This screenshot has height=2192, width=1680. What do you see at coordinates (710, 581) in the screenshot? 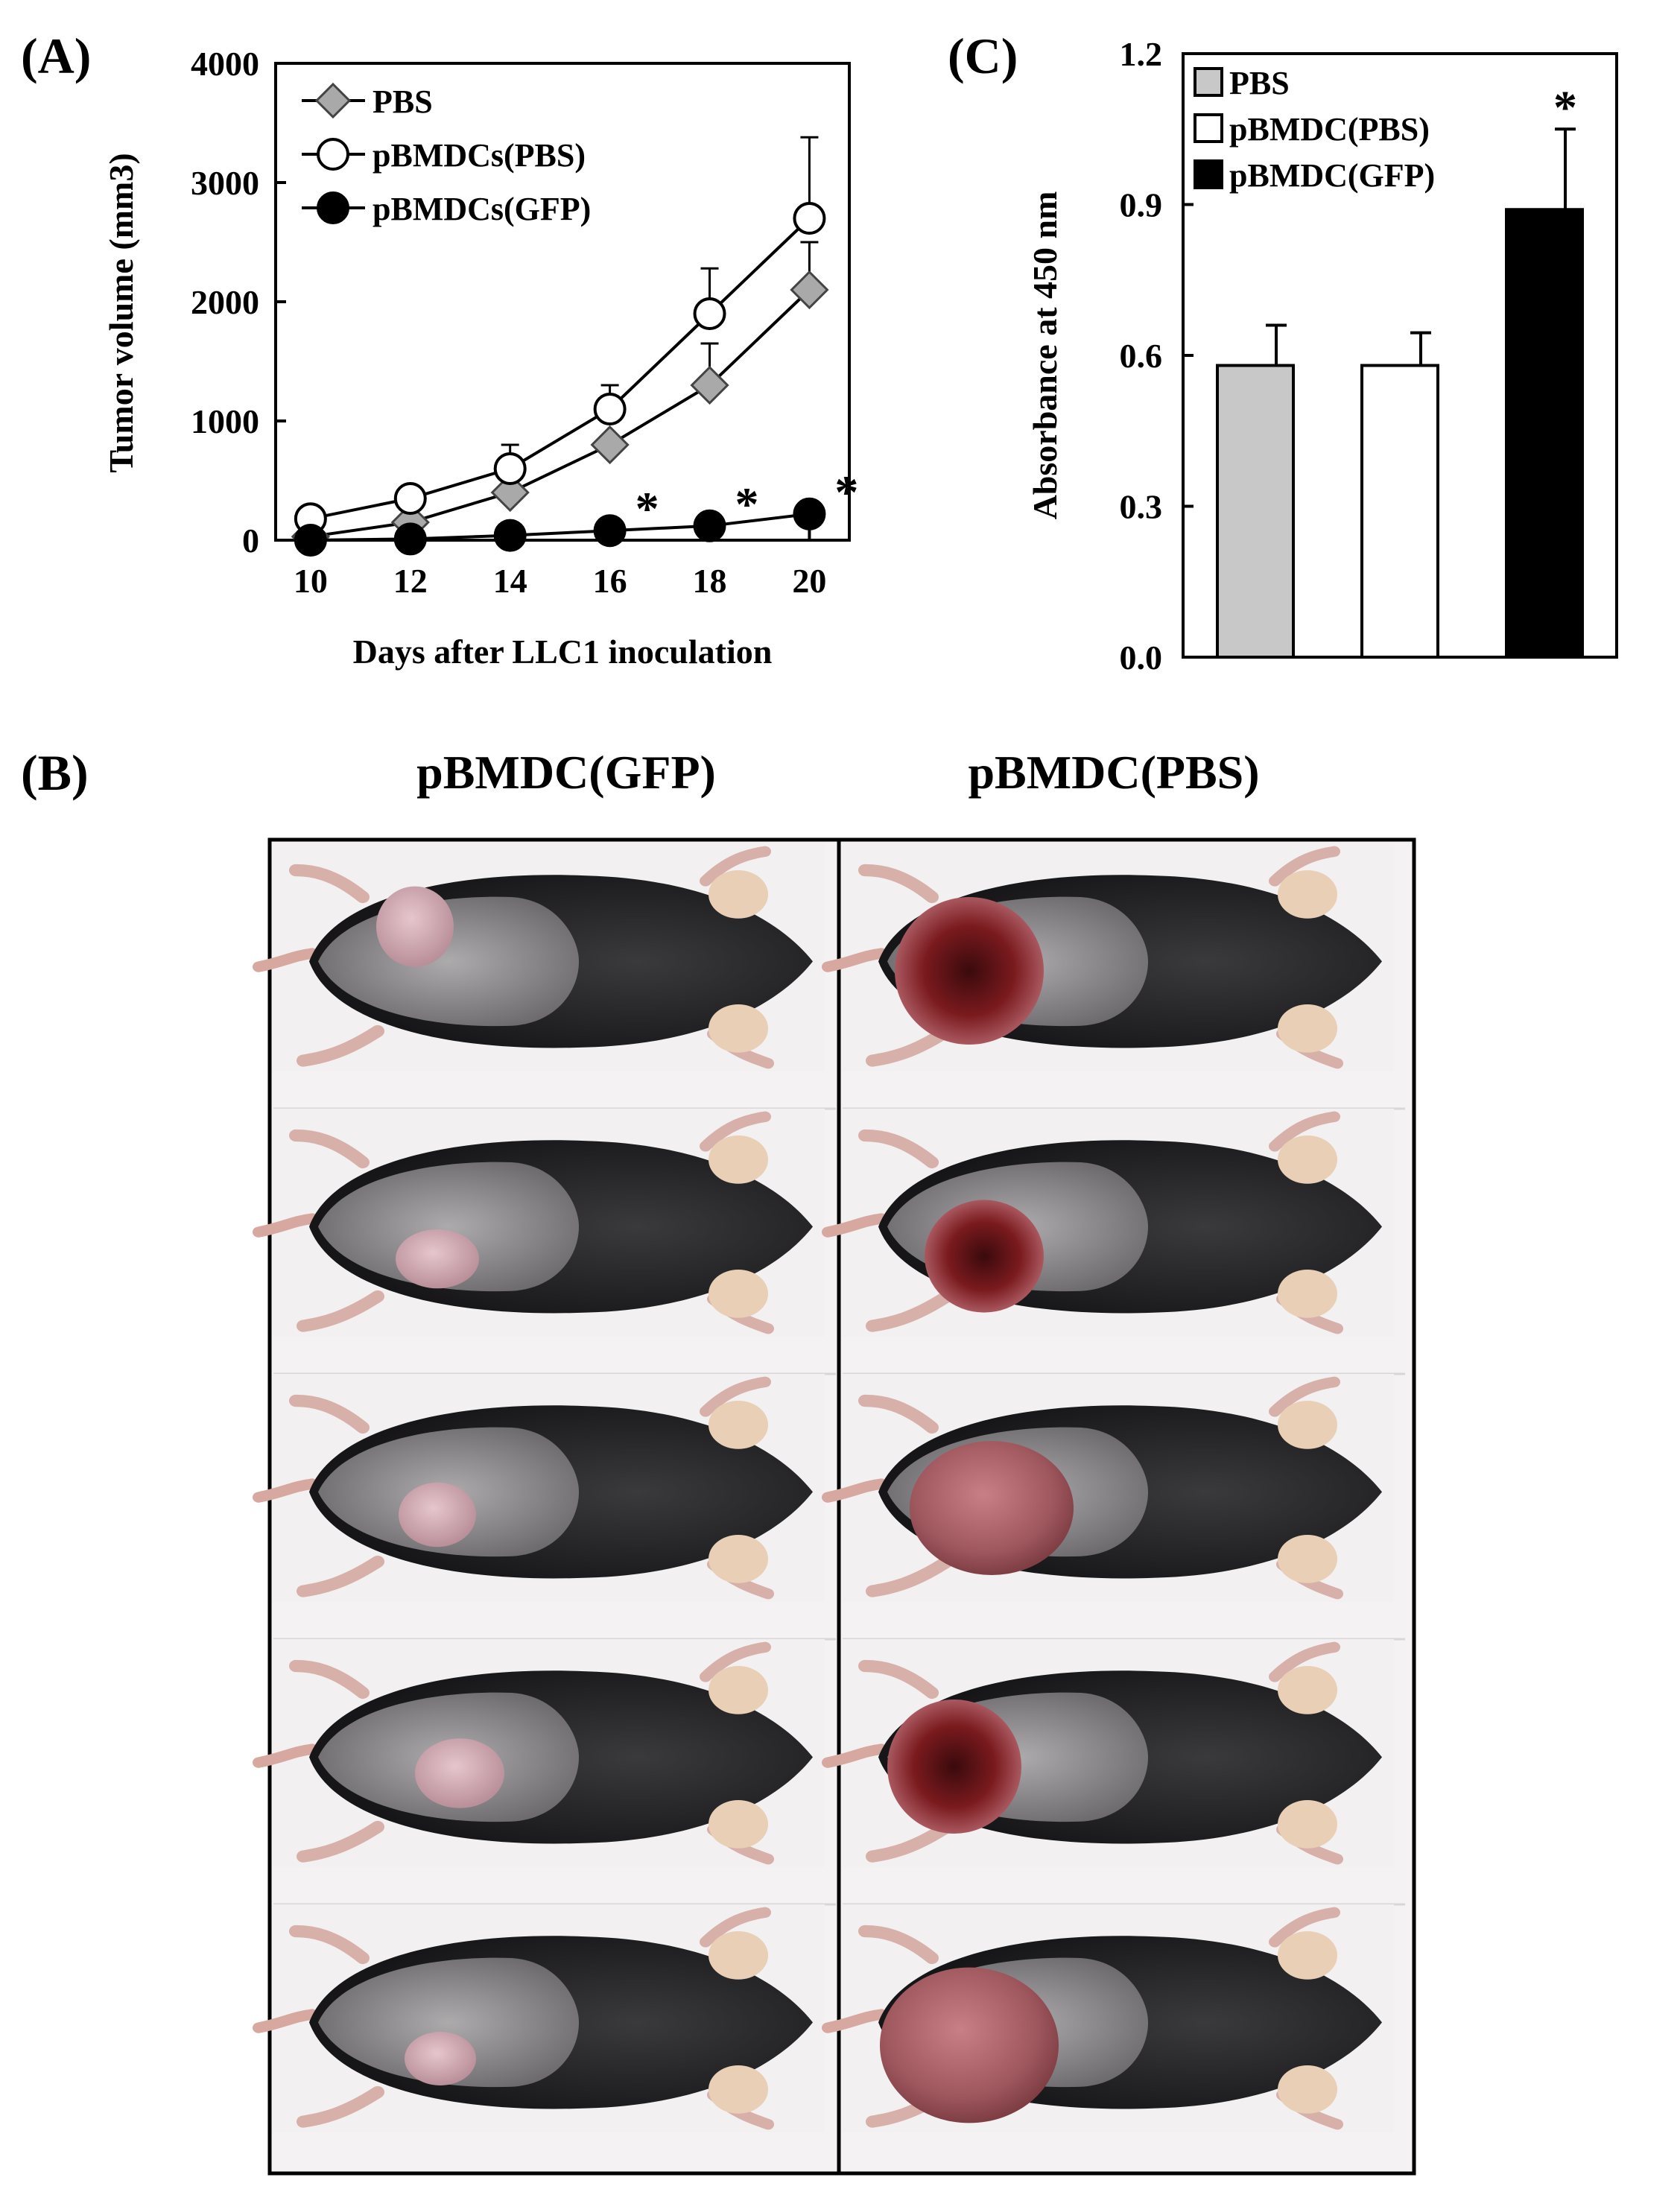
I see `x-tick-label-a: 18` at bounding box center [710, 581].